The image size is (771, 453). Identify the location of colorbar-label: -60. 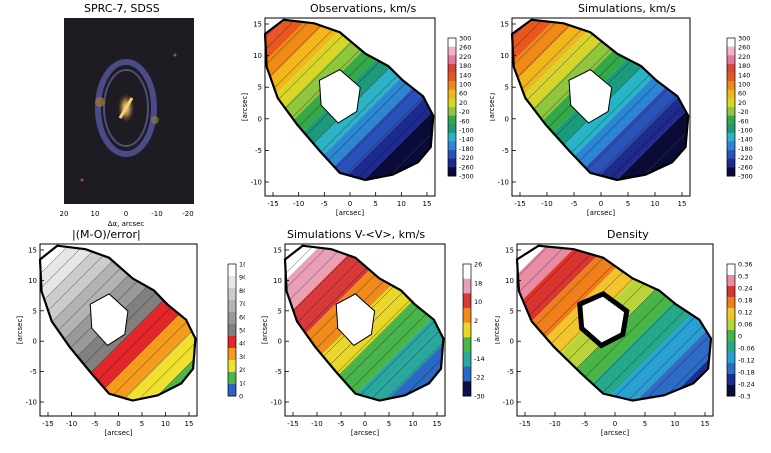
(743, 121).